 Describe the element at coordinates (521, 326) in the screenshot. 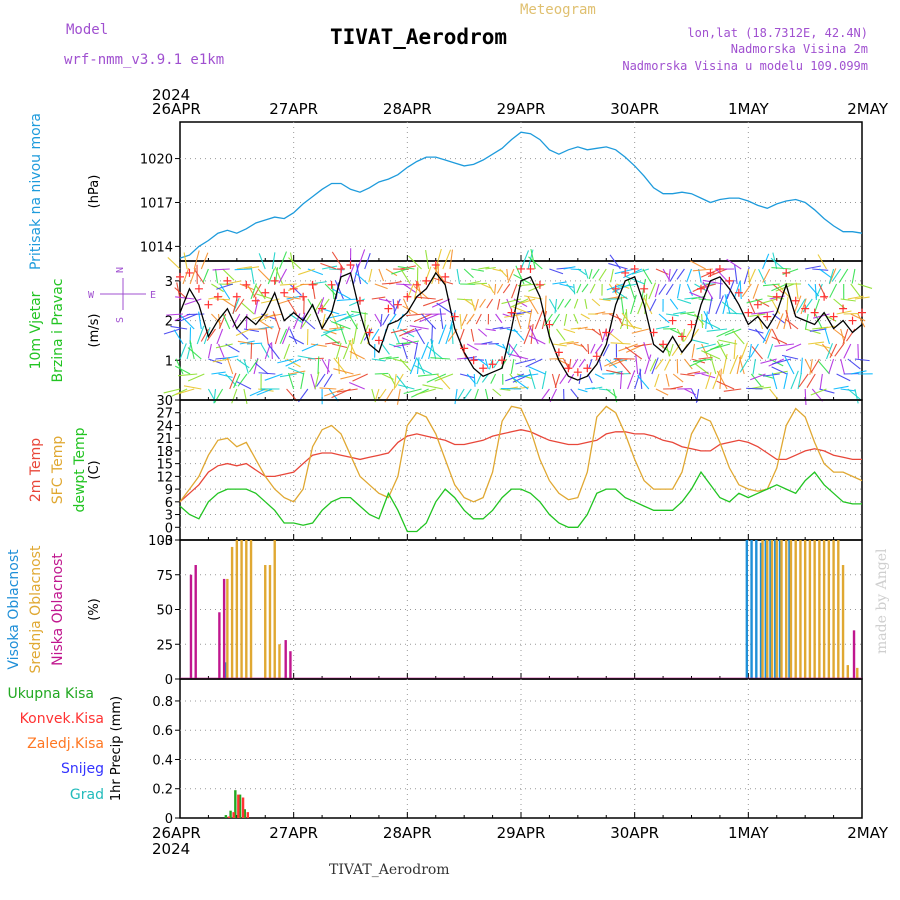

I see `series-speed` at that location.